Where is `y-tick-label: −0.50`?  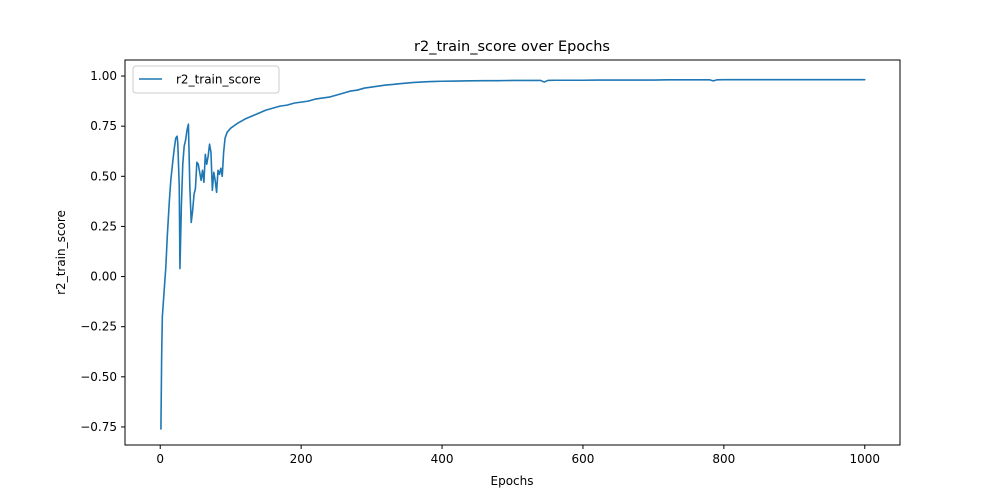 y-tick-label: −0.50 is located at coordinates (98, 377).